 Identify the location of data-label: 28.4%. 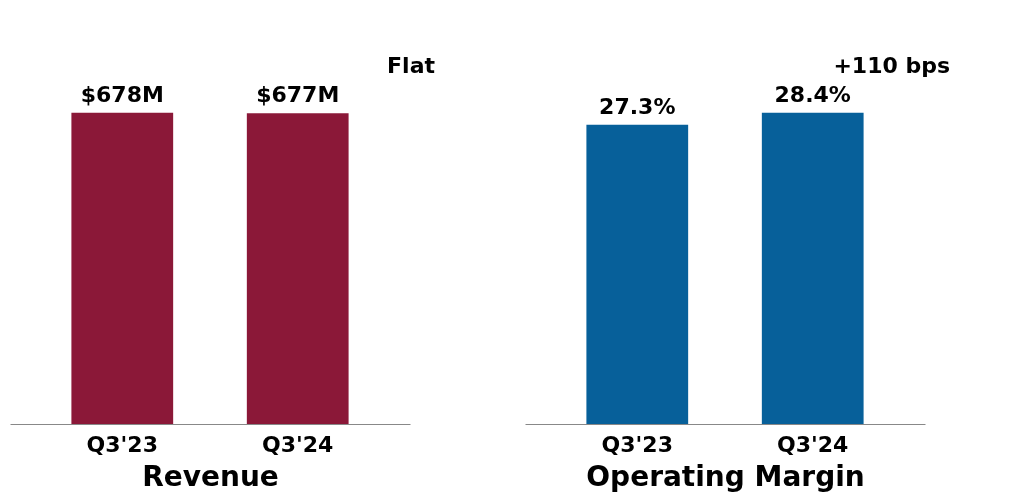
(812, 94).